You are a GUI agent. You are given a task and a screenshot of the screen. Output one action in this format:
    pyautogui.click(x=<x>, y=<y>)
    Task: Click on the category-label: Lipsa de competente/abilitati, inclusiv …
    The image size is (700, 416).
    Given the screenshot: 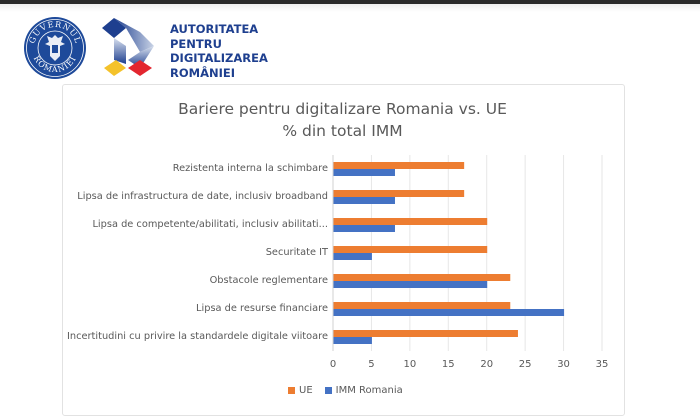 What is the action you would take?
    pyautogui.click(x=210, y=224)
    